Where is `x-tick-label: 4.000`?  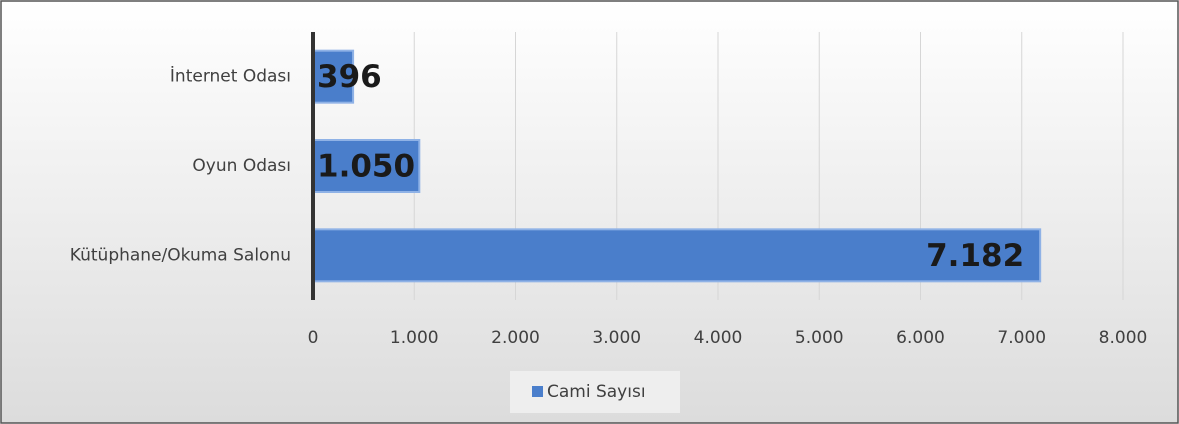
x-tick-label: 4.000 is located at coordinates (718, 338).